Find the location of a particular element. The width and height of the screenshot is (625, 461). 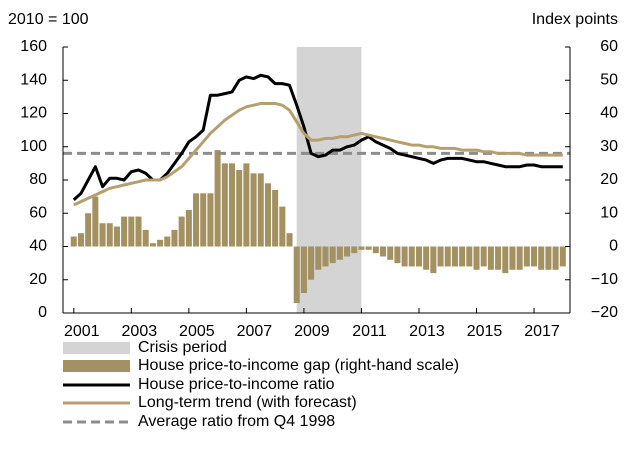

crisis-band is located at coordinates (329, 180).